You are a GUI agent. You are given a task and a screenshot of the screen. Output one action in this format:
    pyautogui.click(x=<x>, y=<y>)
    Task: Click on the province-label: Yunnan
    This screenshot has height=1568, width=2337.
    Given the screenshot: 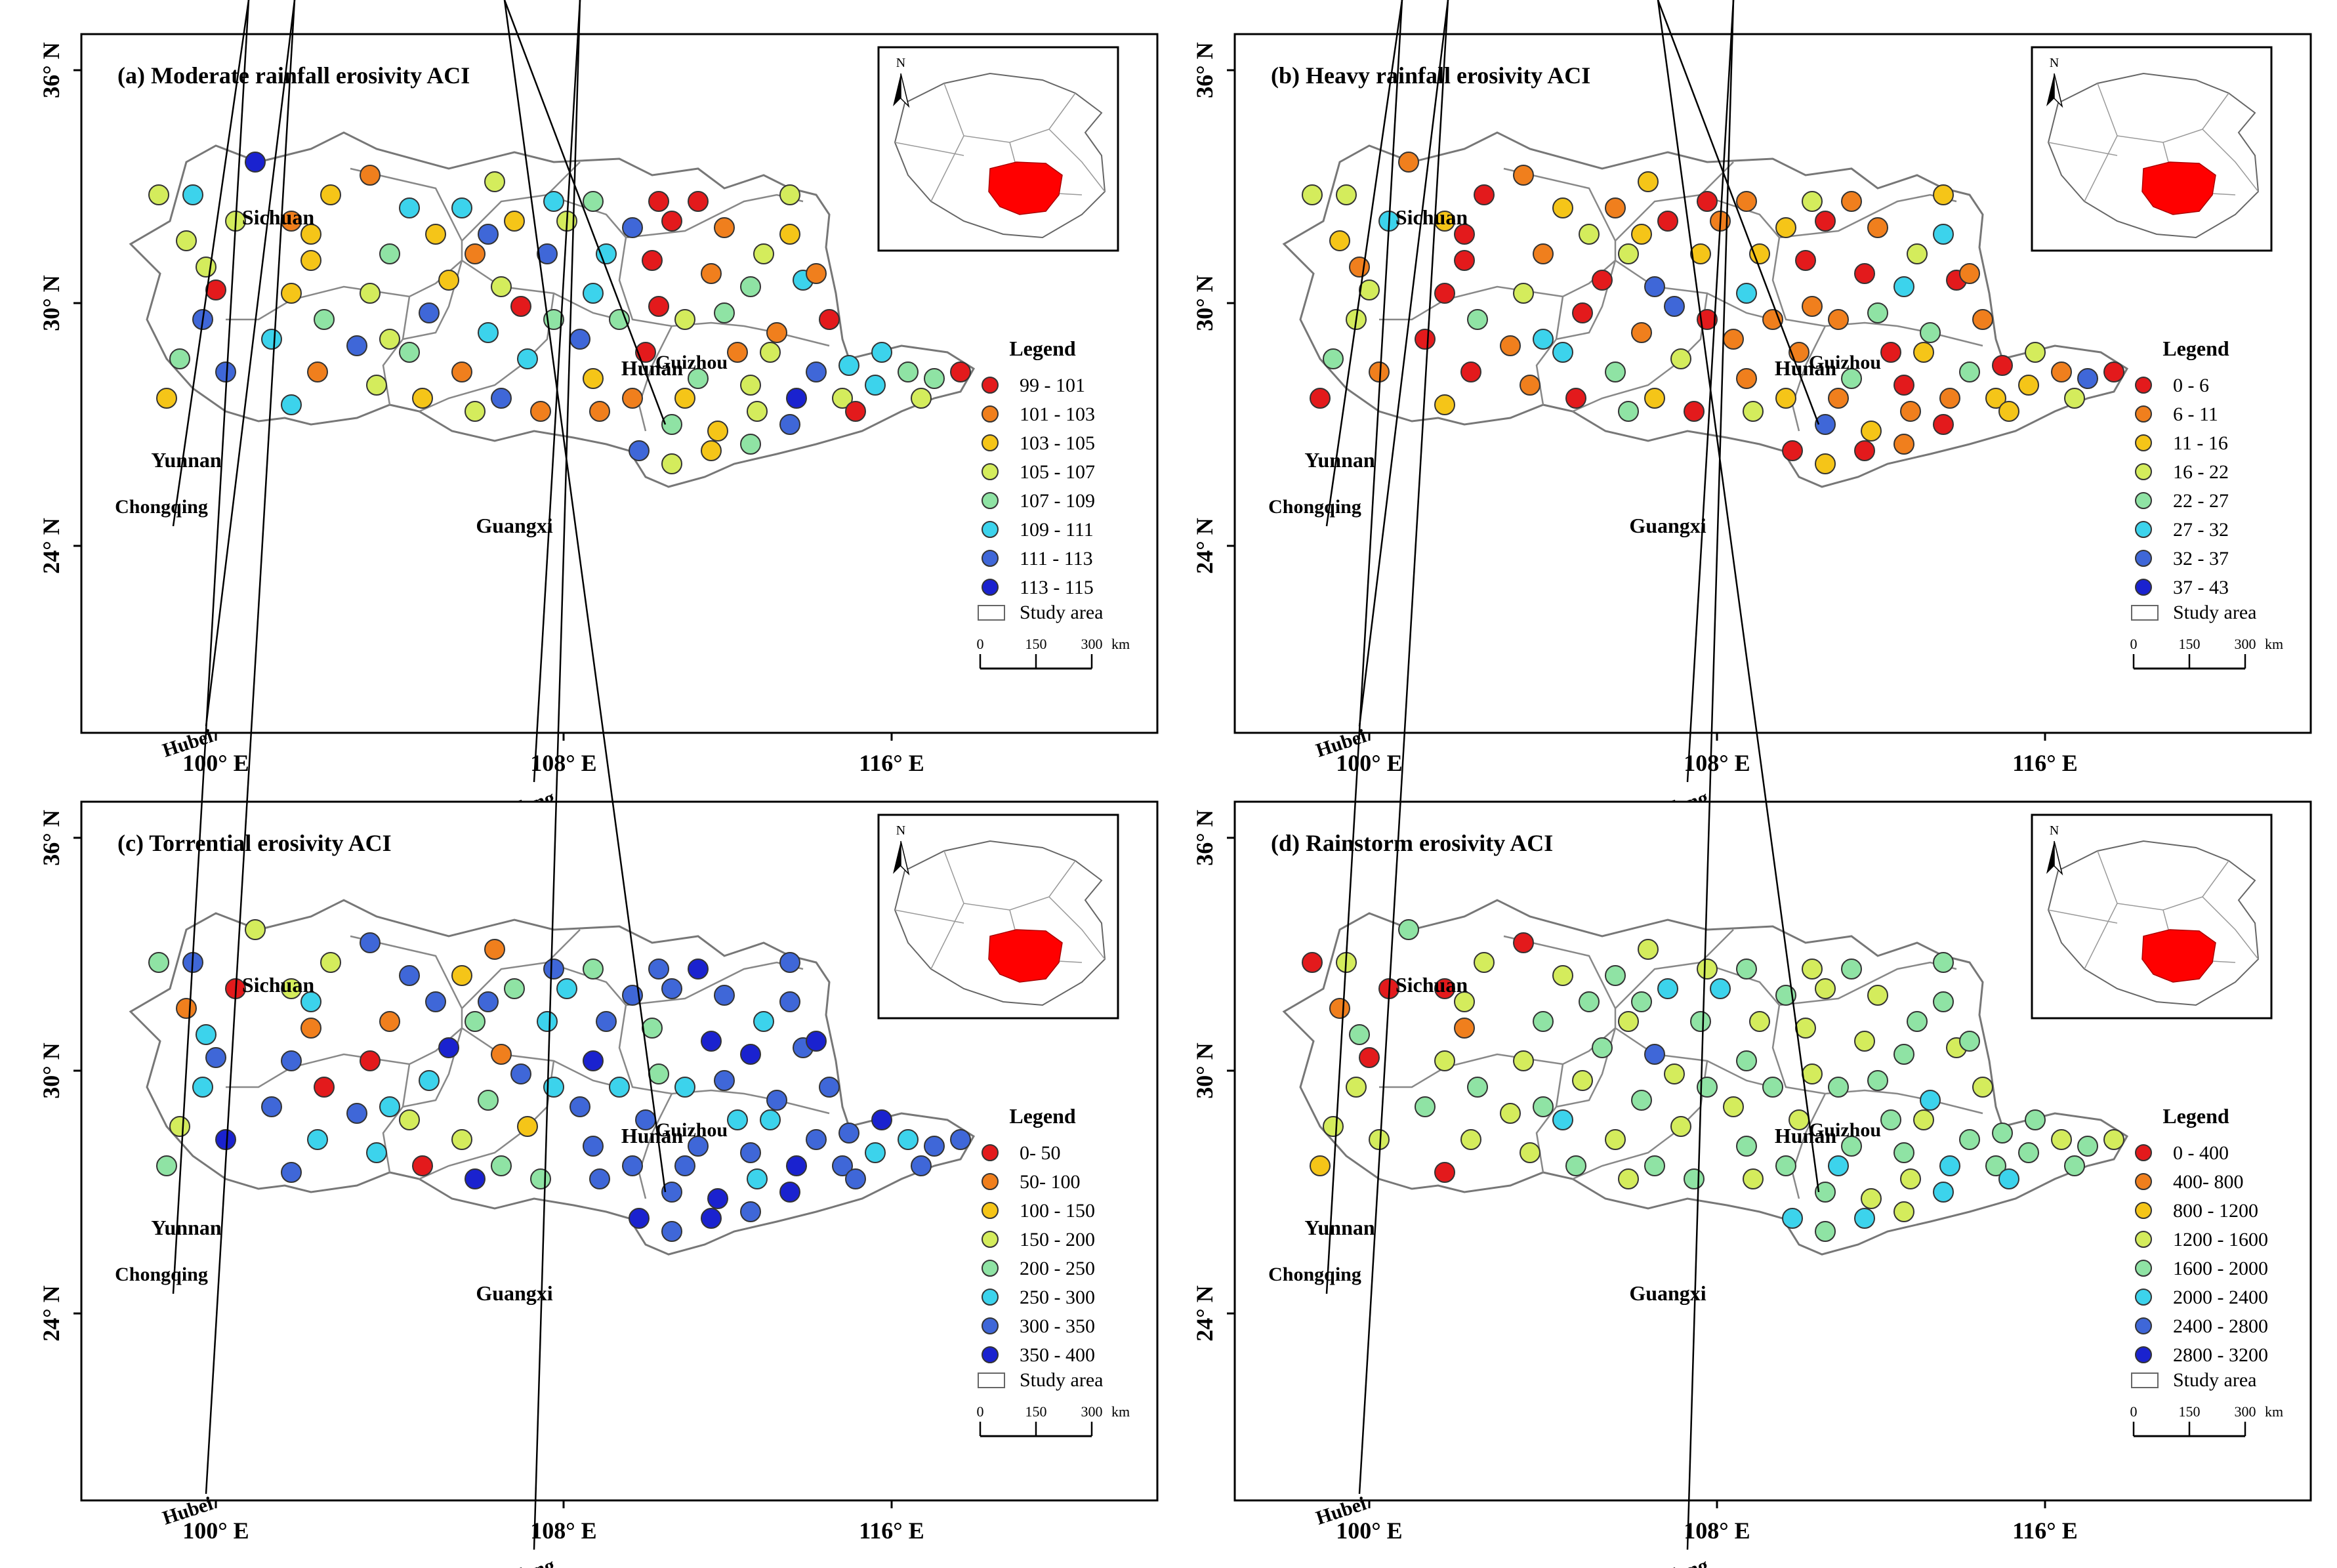 What is the action you would take?
    pyautogui.click(x=1339, y=460)
    